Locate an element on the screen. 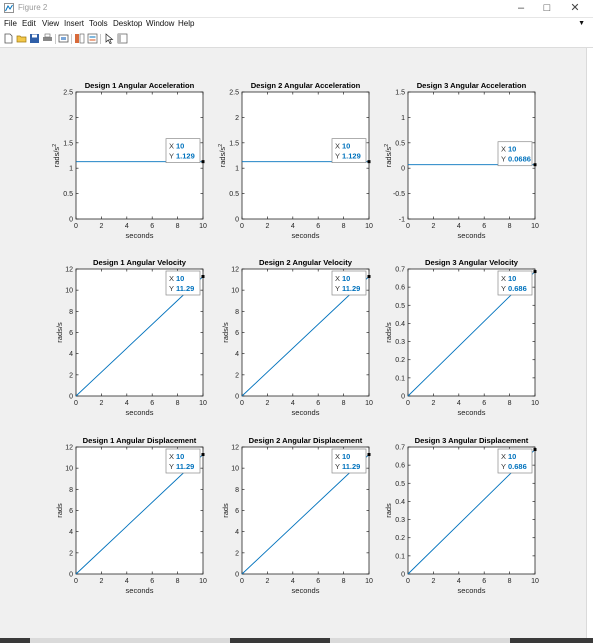 The width and height of the screenshot is (593, 643). datatip-y-value: 0.686 is located at coordinates (517, 288).